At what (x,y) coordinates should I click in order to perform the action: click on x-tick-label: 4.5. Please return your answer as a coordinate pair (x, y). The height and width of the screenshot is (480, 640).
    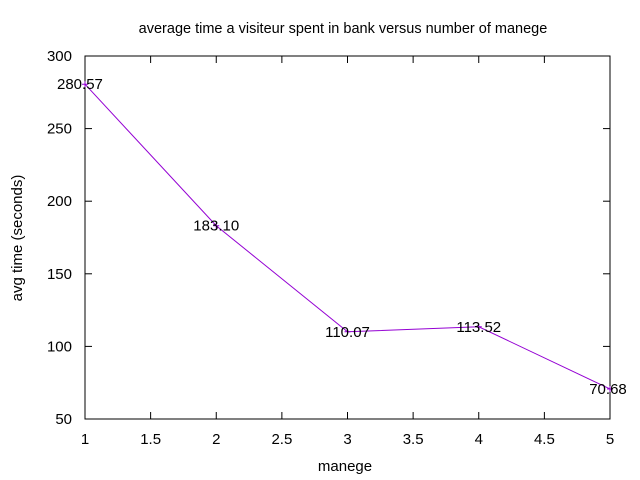
    Looking at the image, I should click on (544, 439).